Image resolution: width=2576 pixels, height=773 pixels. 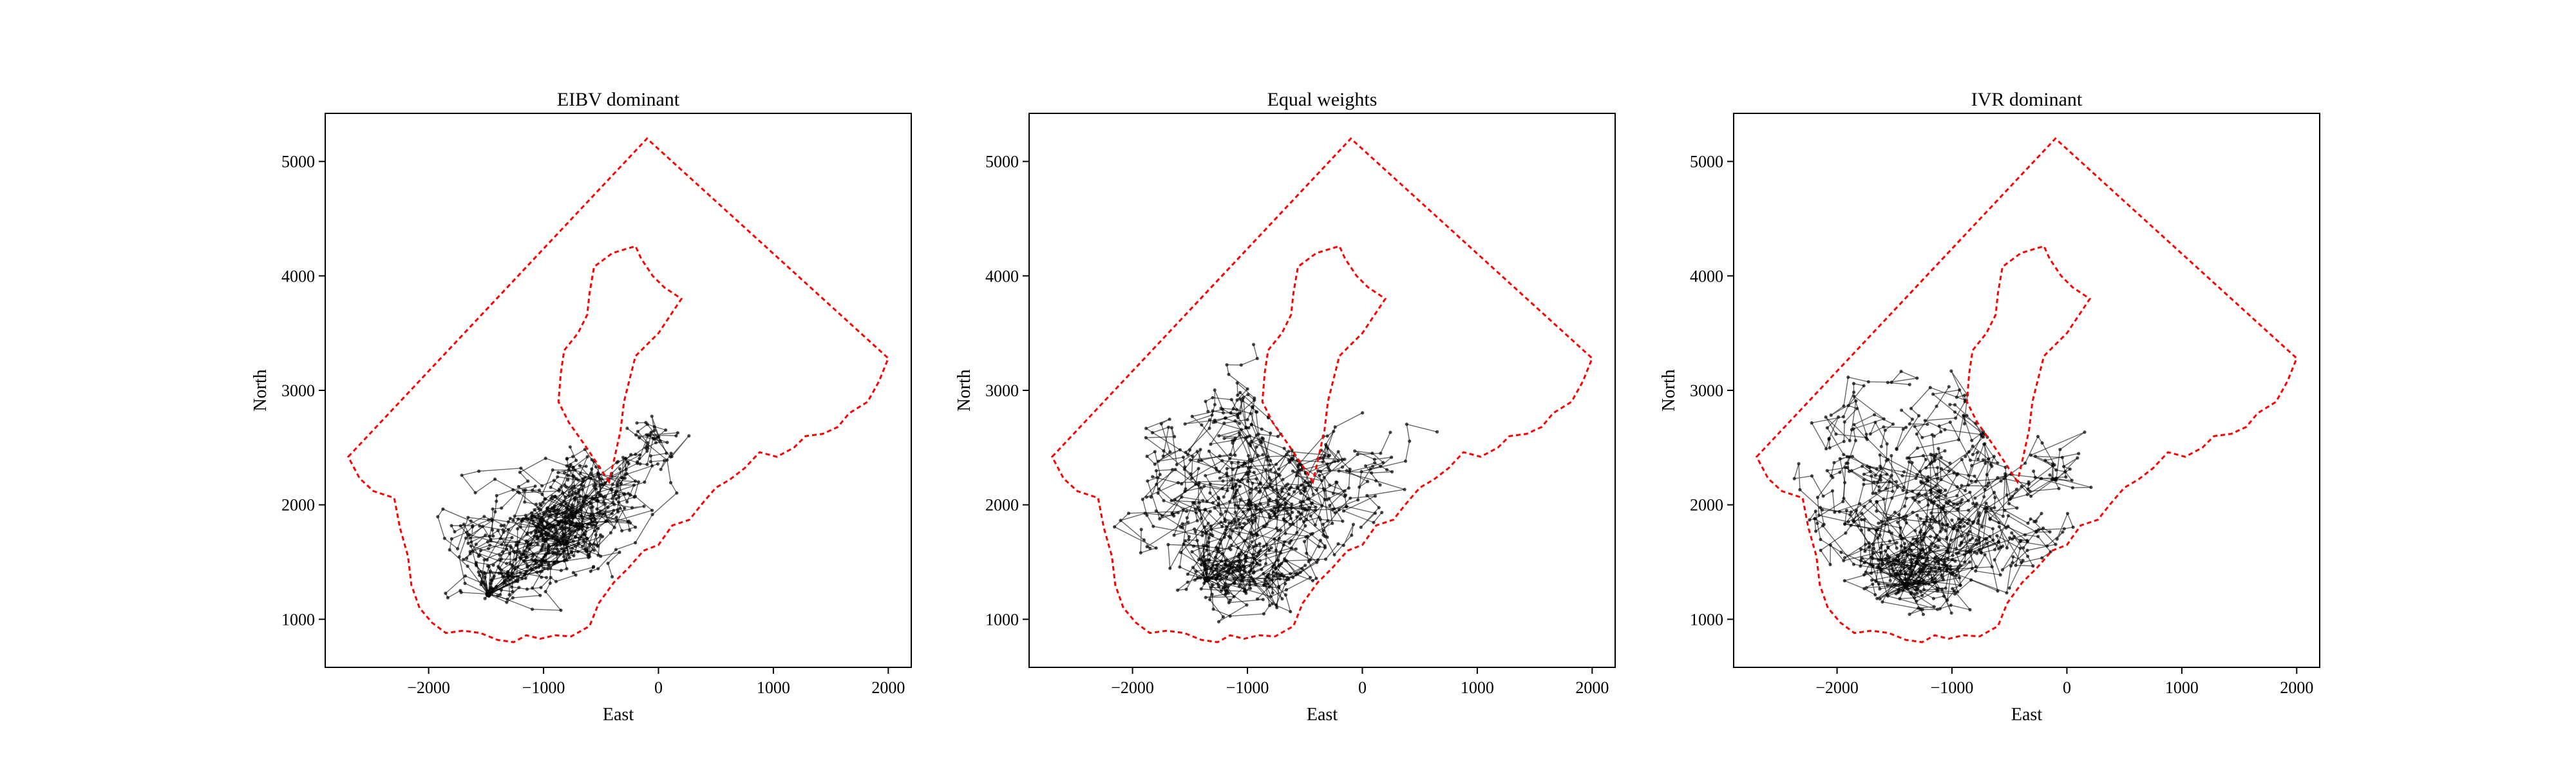 What do you see at coordinates (298, 390) in the screenshot?
I see `y-tick-label: 3000` at bounding box center [298, 390].